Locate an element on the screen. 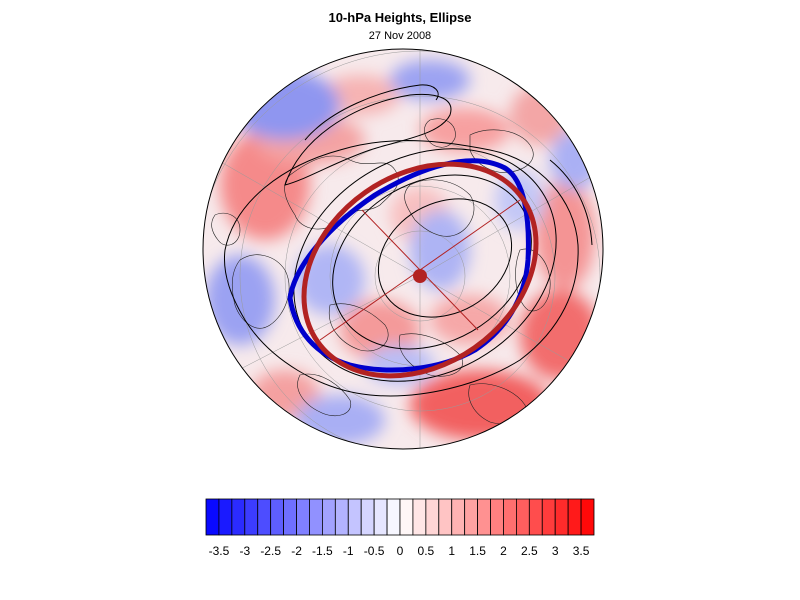  colorbar-tick-label: -3.5 is located at coordinates (219, 551).